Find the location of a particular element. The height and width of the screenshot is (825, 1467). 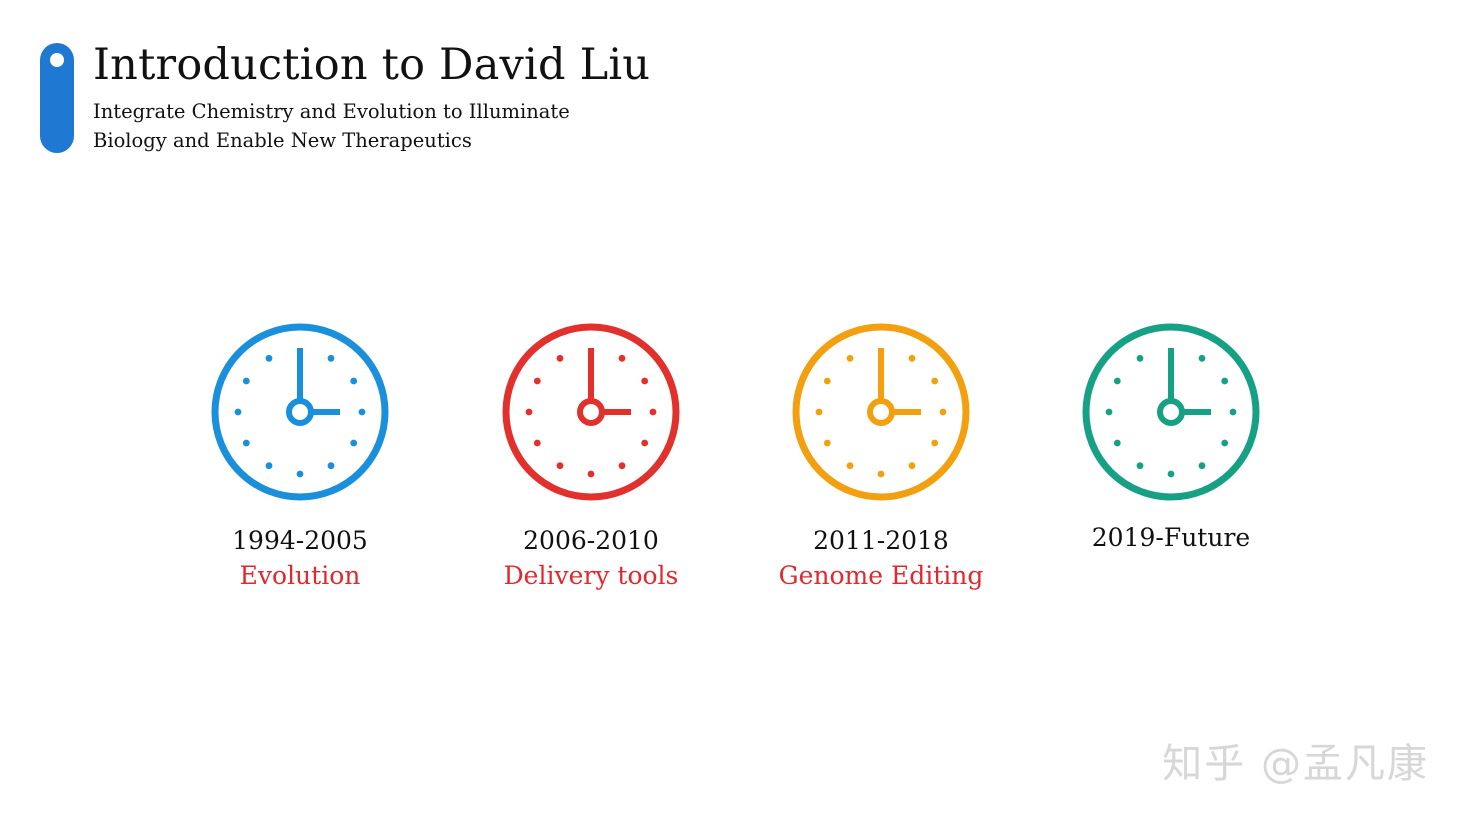

subtitle-line-2: Biology and Enable New Therapeutics is located at coordinates (282, 140).